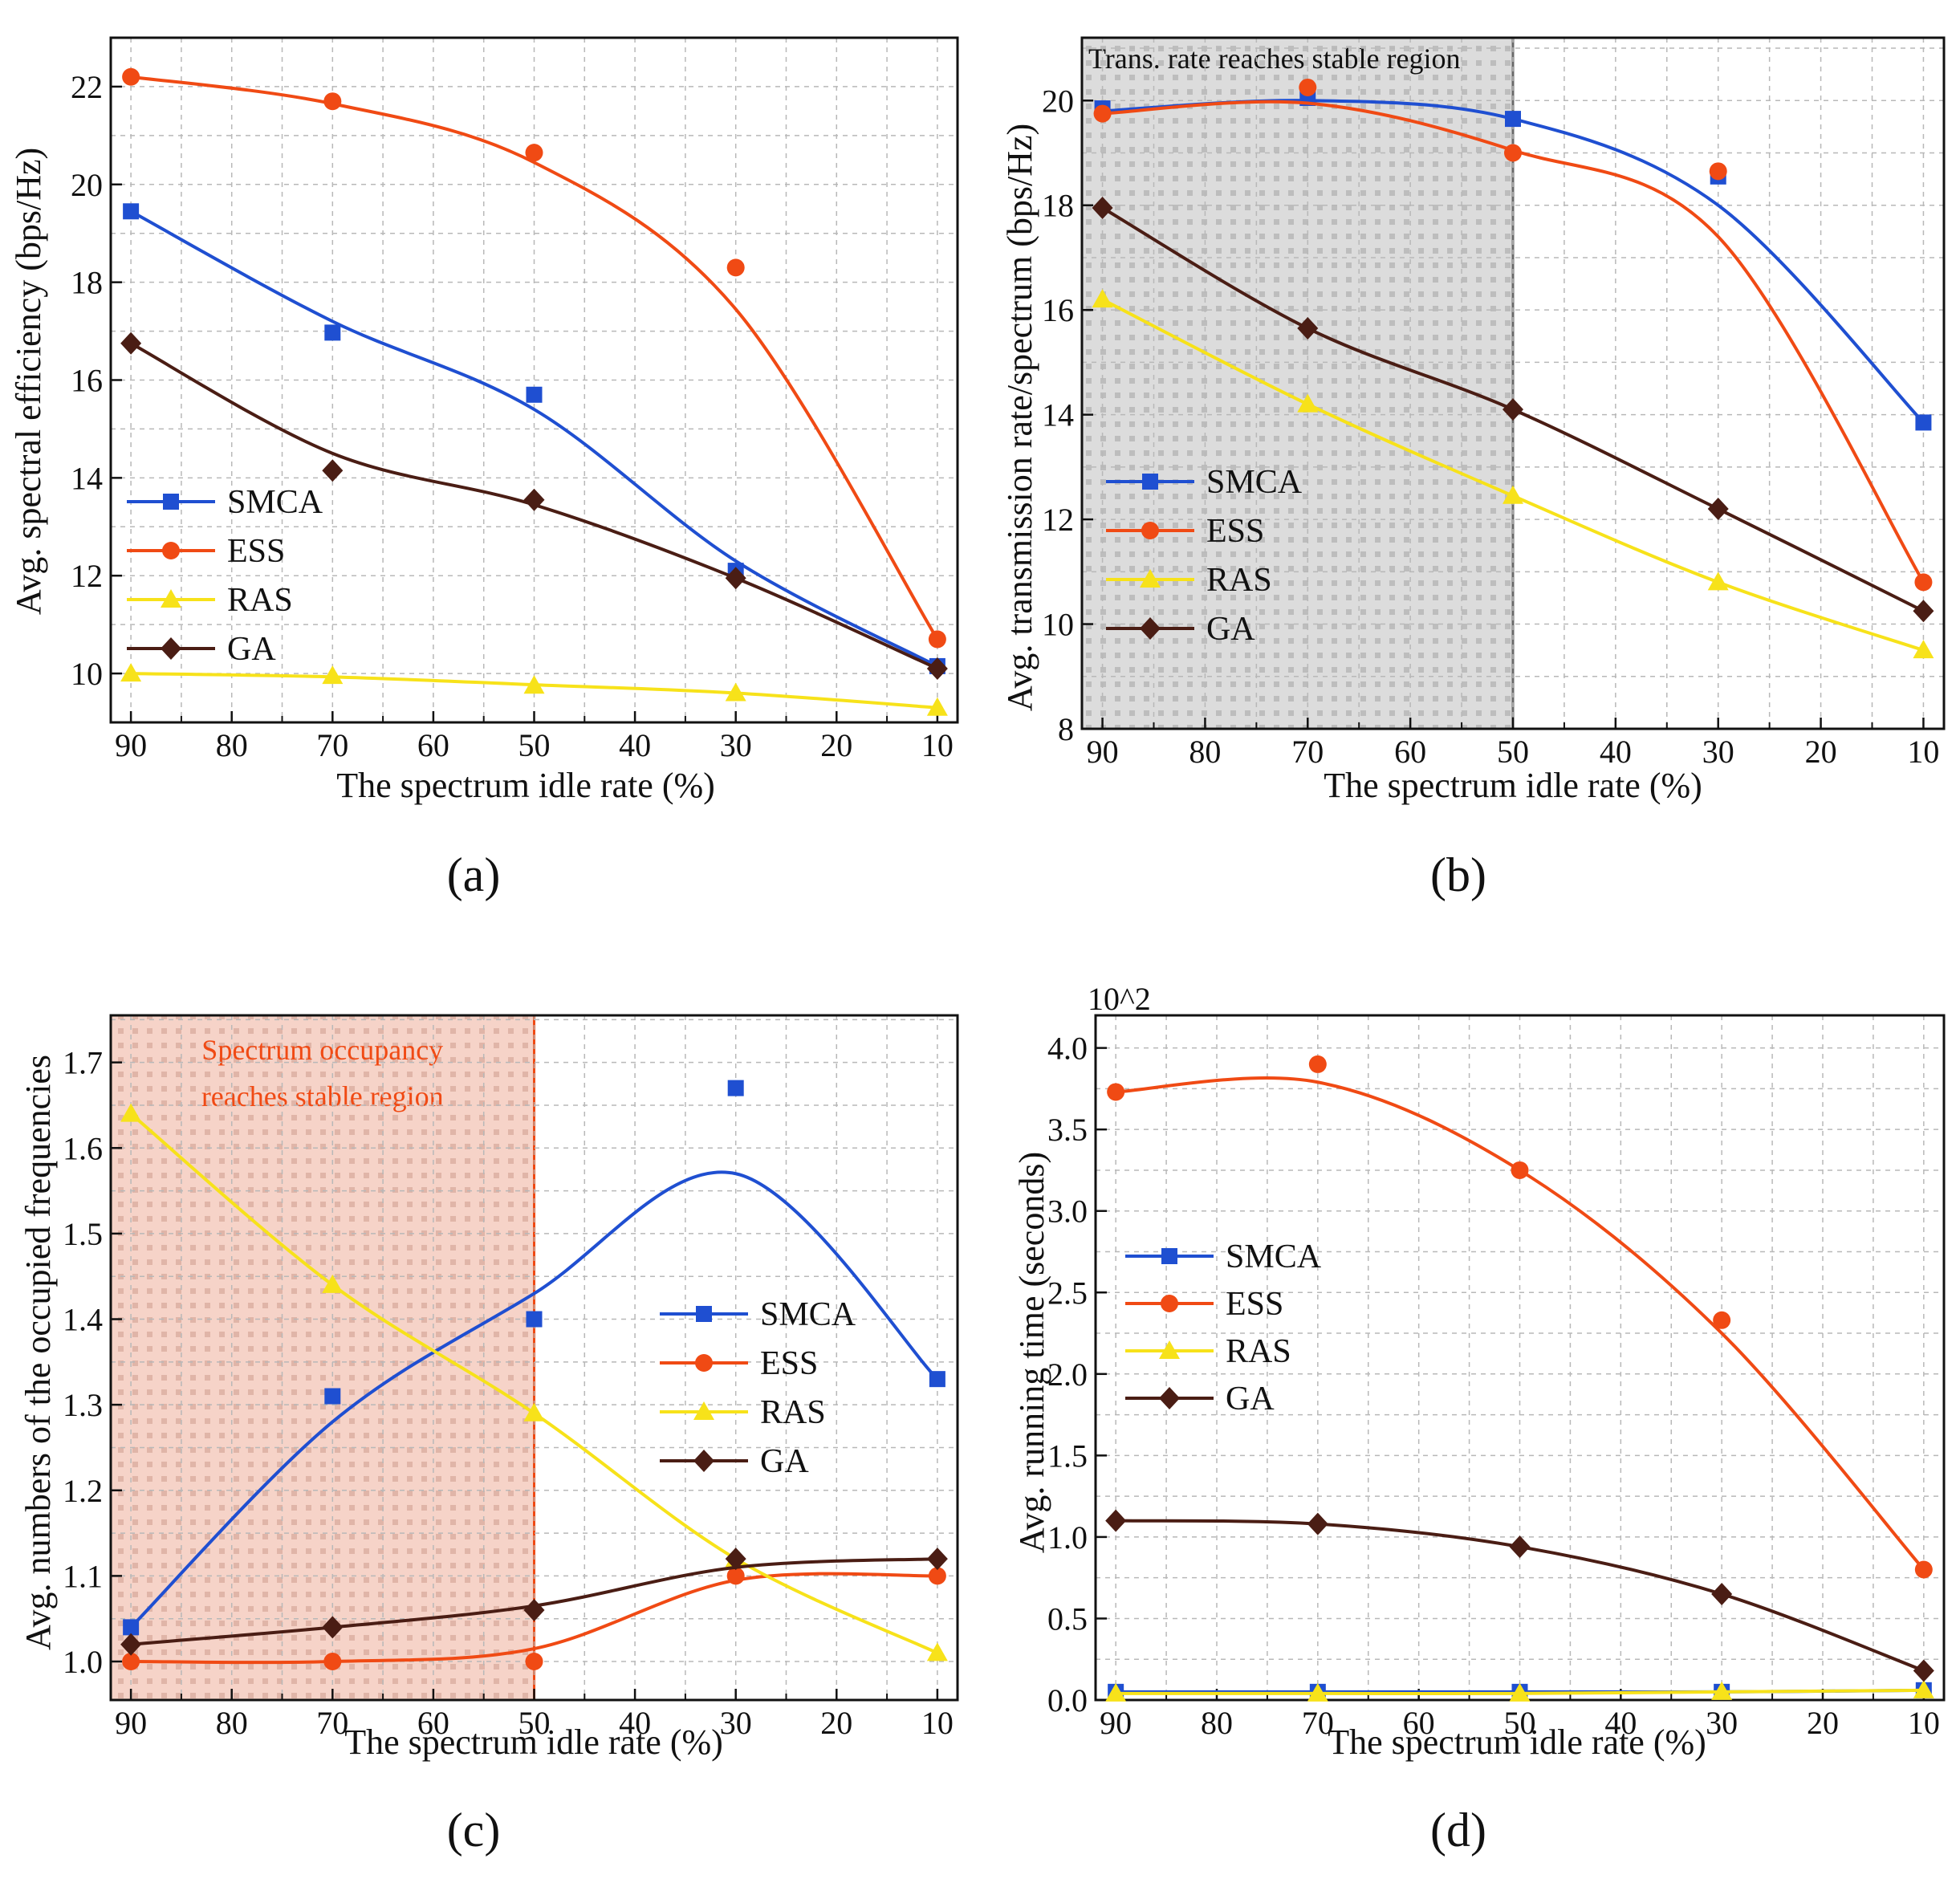 This screenshot has width=1960, height=1879. Describe the element at coordinates (635, 1723) in the screenshot. I see `xtick-label-c-5: 40` at that location.